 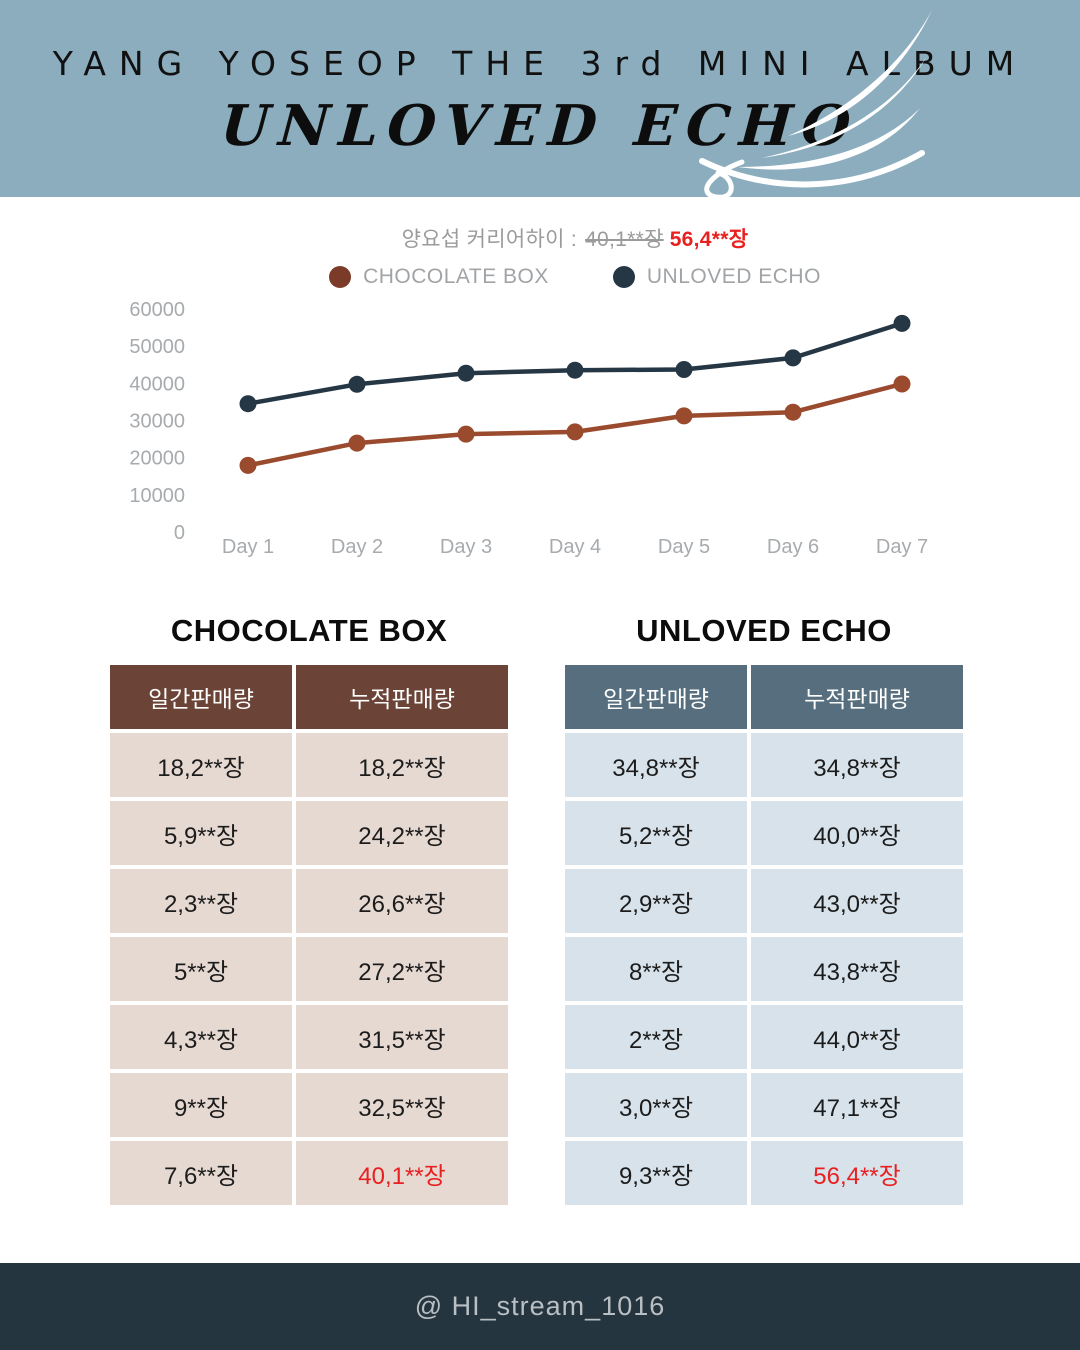 I want to click on new-record: 56,4**장, so click(x=709, y=239).